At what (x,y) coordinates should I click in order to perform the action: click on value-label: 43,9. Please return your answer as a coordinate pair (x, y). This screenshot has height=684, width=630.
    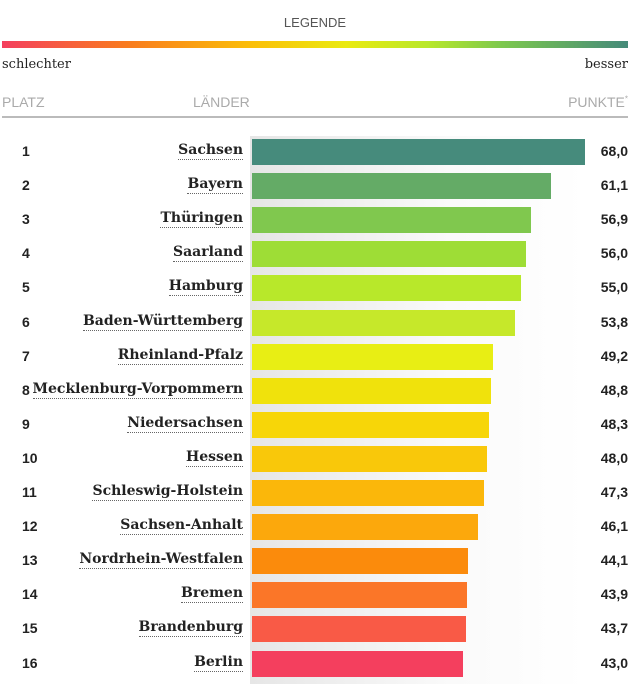
    Looking at the image, I should click on (614, 594).